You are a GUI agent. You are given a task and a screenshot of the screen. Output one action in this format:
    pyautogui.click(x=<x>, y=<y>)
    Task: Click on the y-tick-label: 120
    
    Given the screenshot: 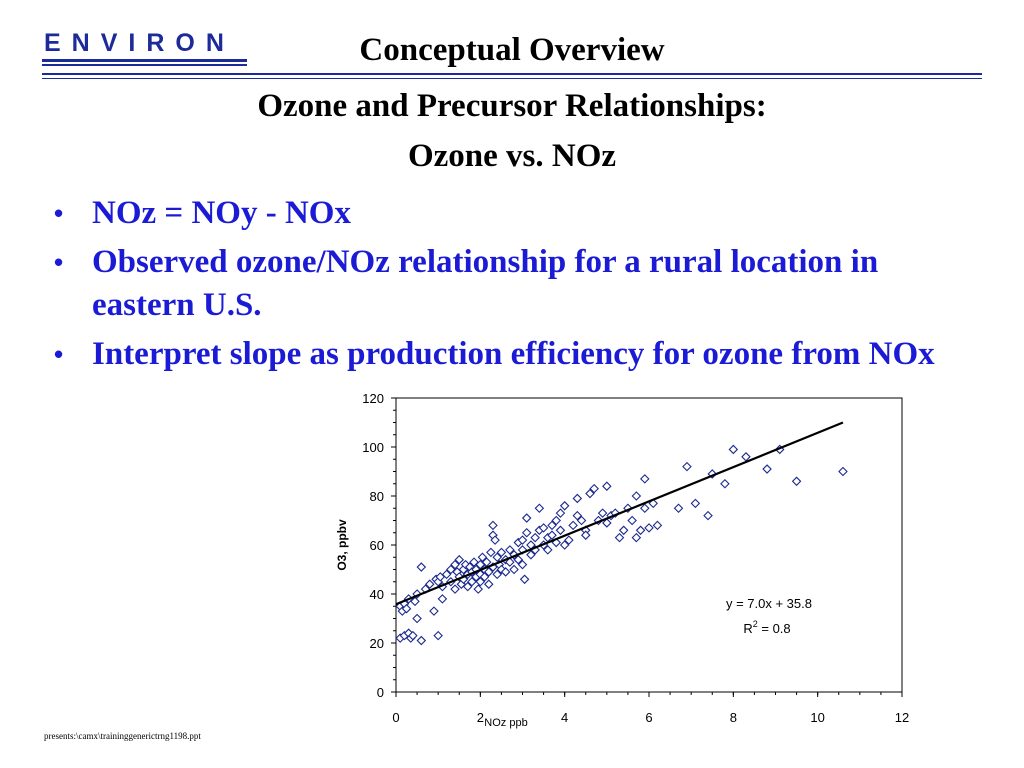 What is the action you would take?
    pyautogui.click(x=373, y=398)
    